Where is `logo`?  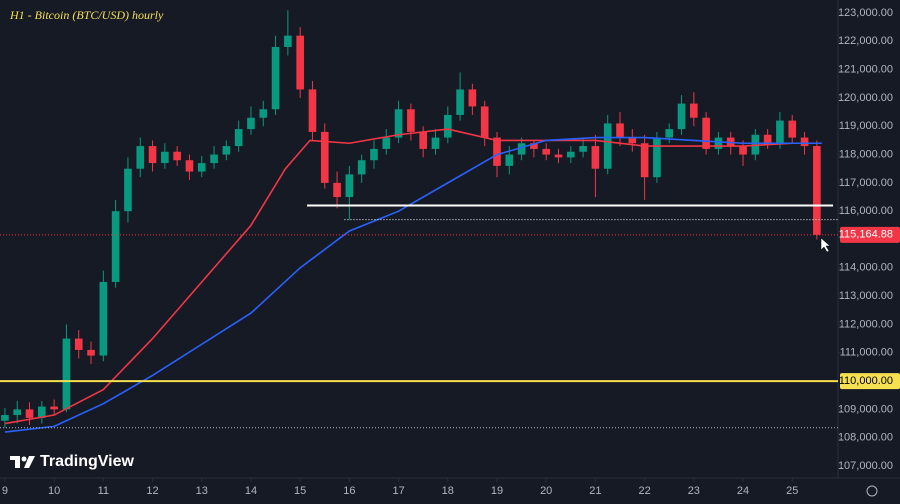 logo is located at coordinates (22, 462).